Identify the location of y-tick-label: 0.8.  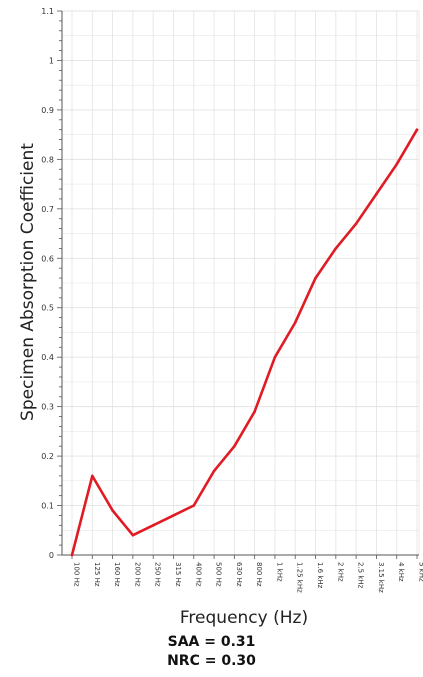
(47, 159).